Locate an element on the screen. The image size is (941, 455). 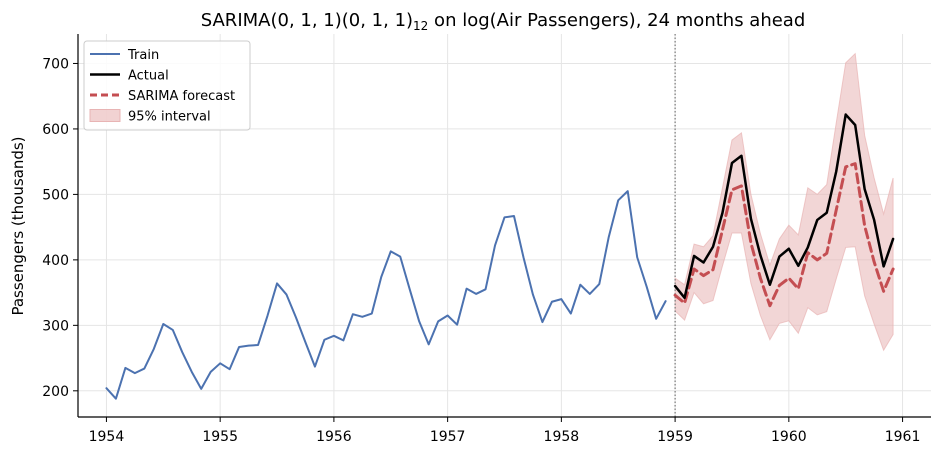
series-actual is located at coordinates (784, 206).